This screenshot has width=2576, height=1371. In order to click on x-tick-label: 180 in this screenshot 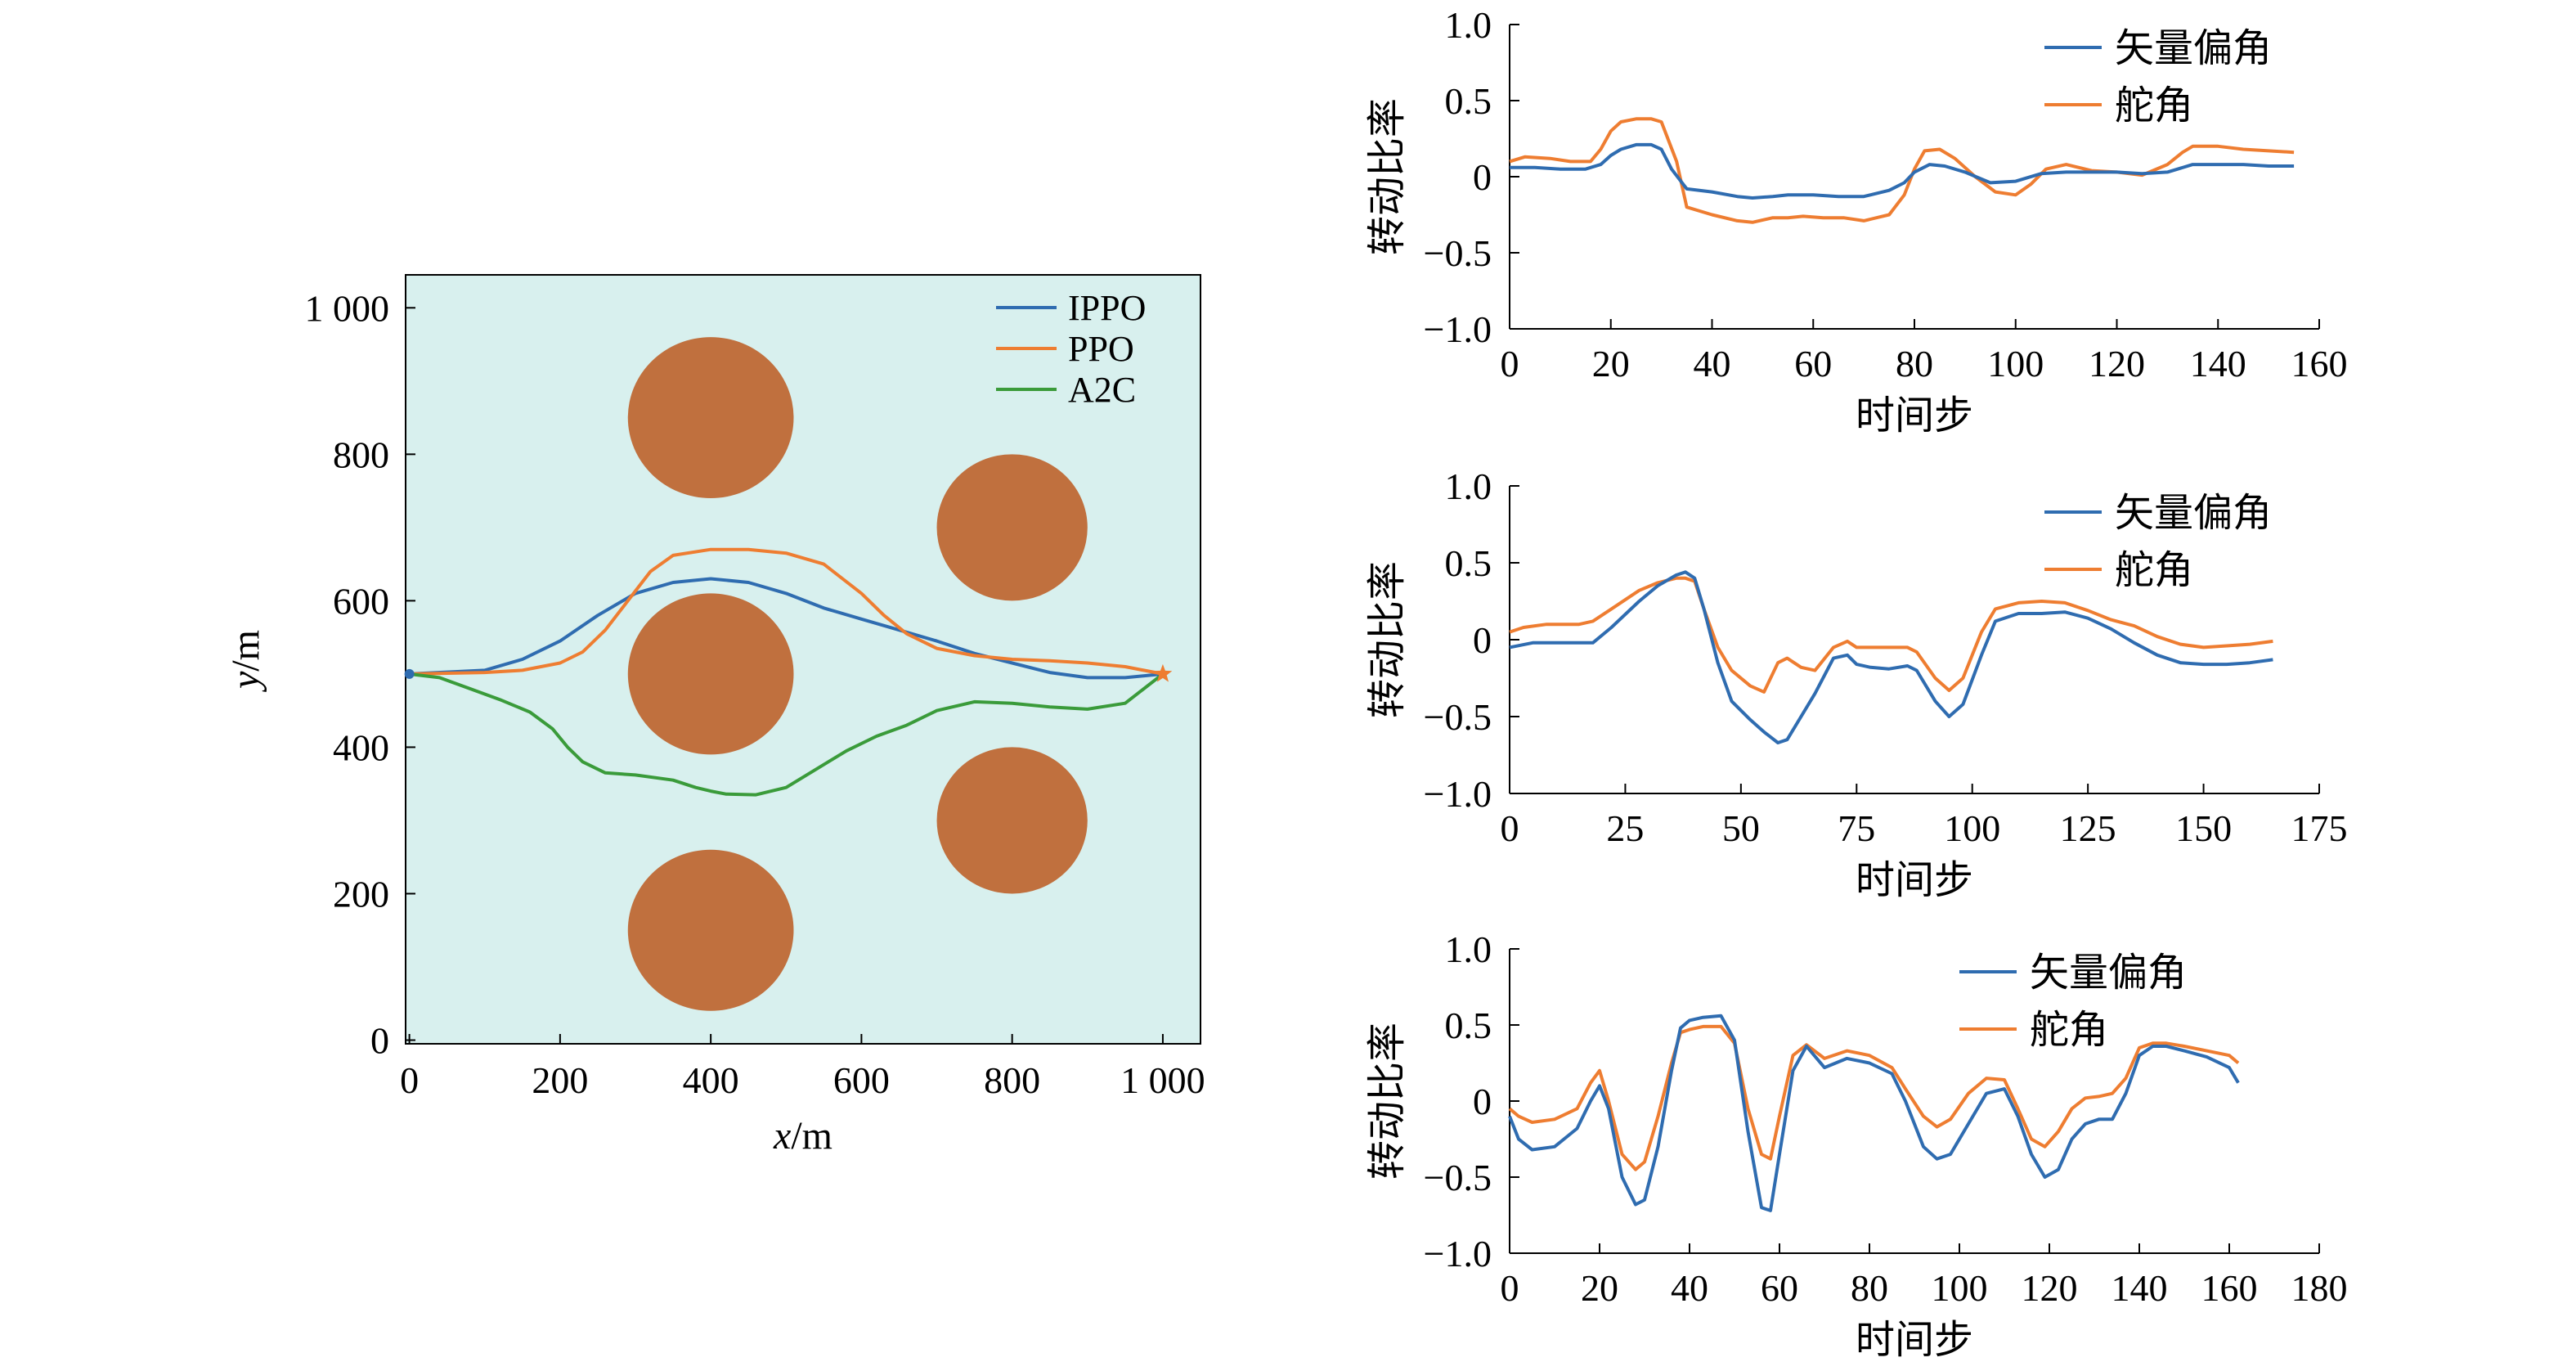, I will do `click(2319, 1288)`.